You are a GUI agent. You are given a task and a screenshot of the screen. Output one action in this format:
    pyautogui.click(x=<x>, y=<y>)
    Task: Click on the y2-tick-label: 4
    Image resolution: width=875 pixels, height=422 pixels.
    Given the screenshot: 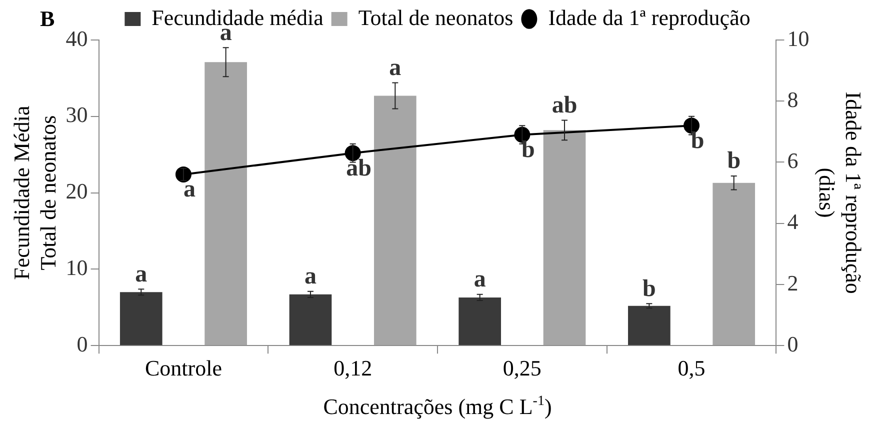 What is the action you would take?
    pyautogui.click(x=792, y=221)
    